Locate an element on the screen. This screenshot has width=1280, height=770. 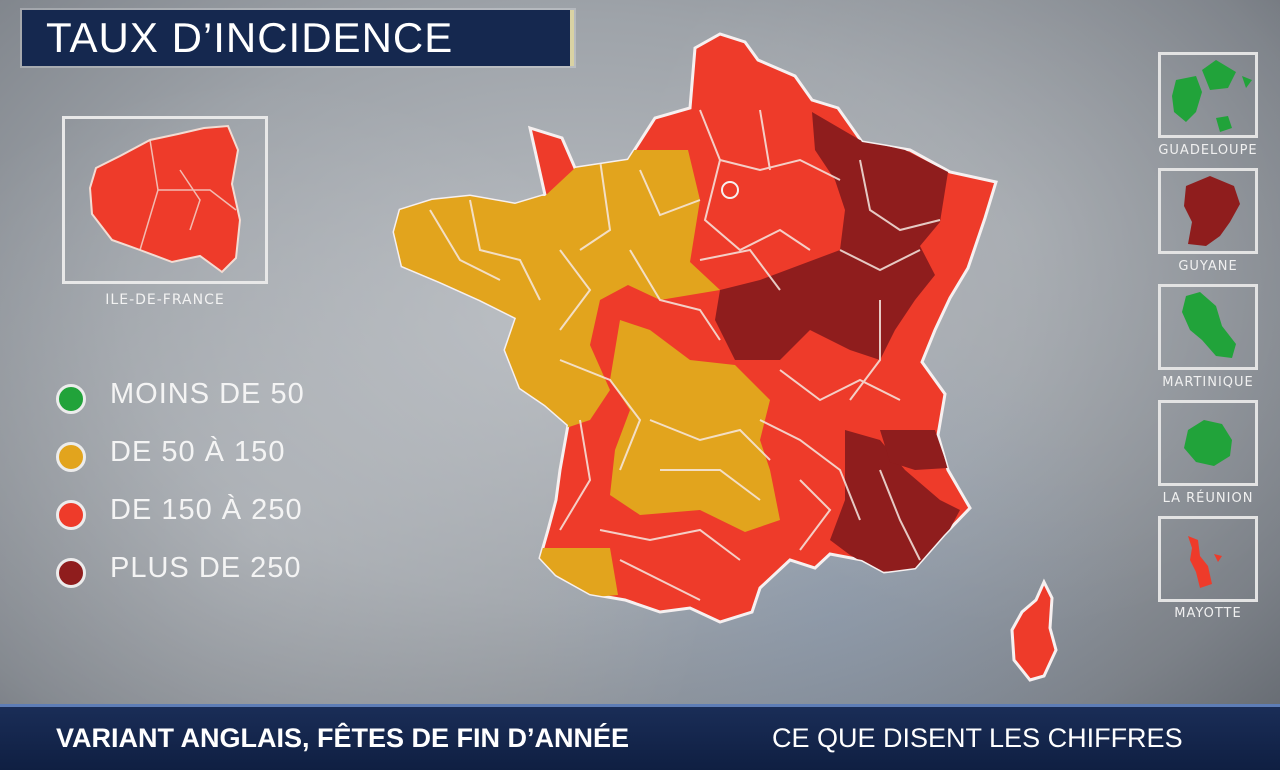
corsica is located at coordinates (1034, 630).